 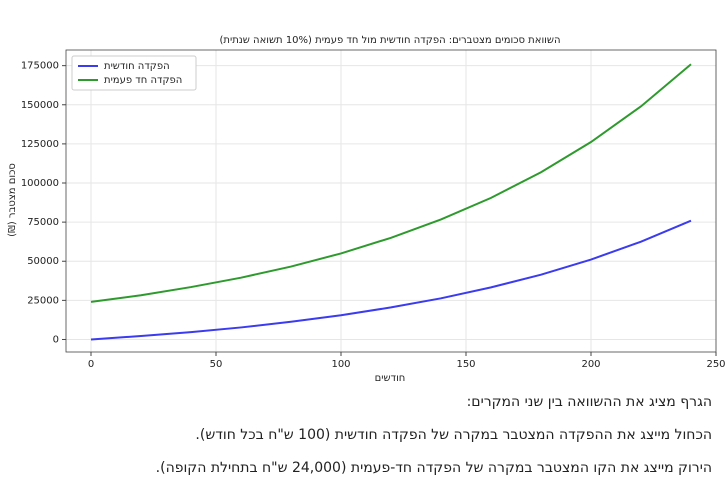 I want to click on y-tick-label: 75000, so click(x=43, y=222).